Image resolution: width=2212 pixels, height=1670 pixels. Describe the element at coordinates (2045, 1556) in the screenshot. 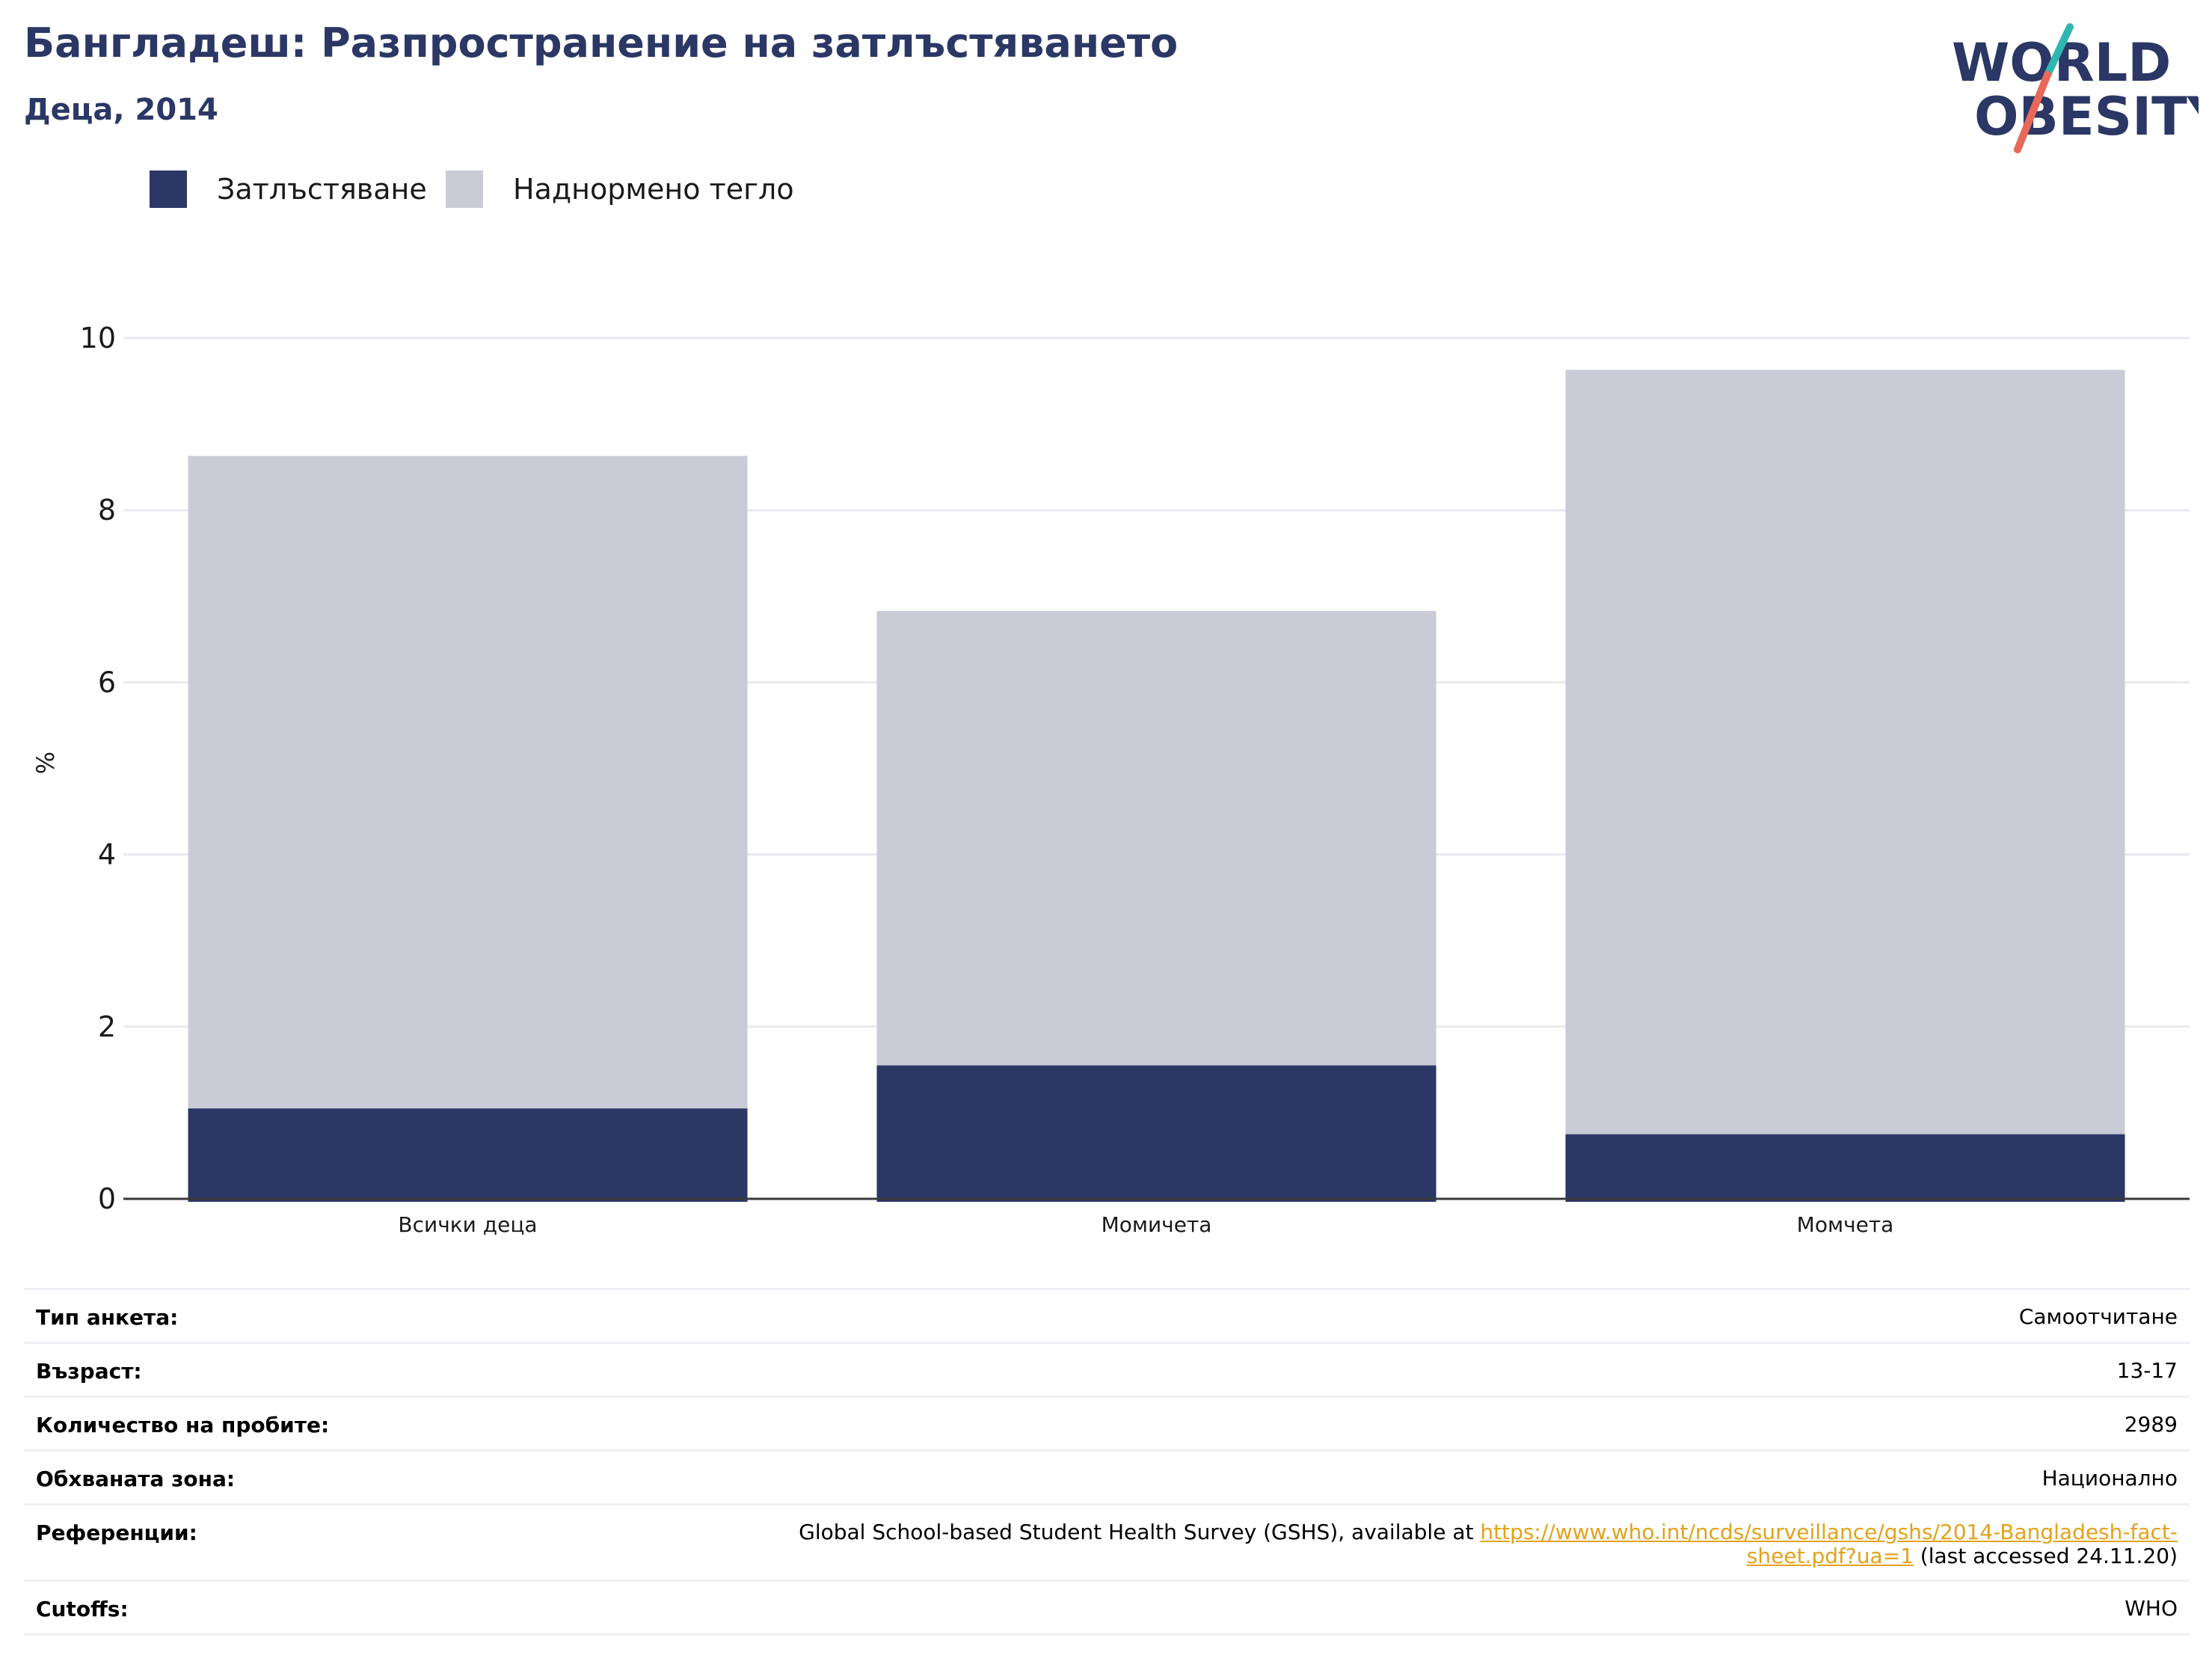

I see `reference-suffix: (last accessed 24.11.20)` at that location.